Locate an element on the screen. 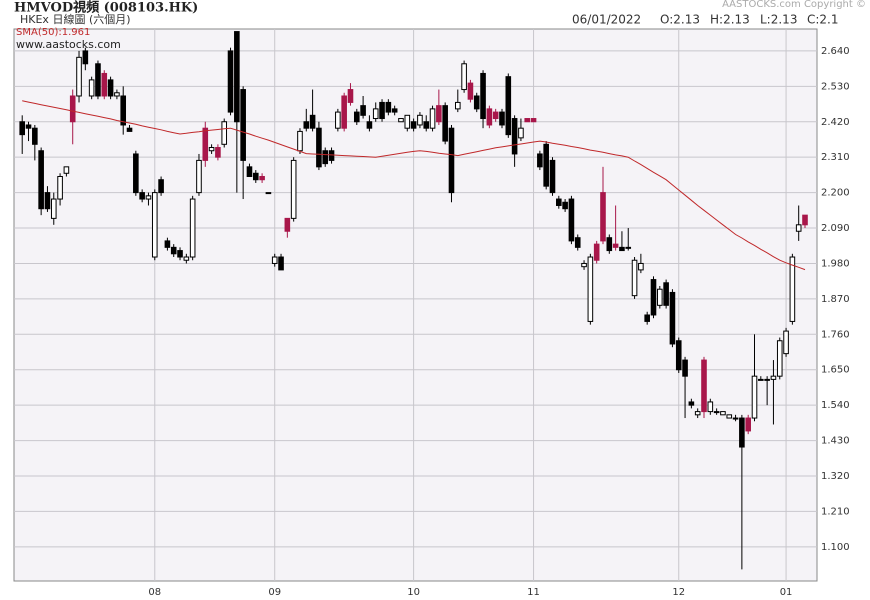 The width and height of the screenshot is (870, 600). y-tick-label: 1.100 is located at coordinates (835, 547).